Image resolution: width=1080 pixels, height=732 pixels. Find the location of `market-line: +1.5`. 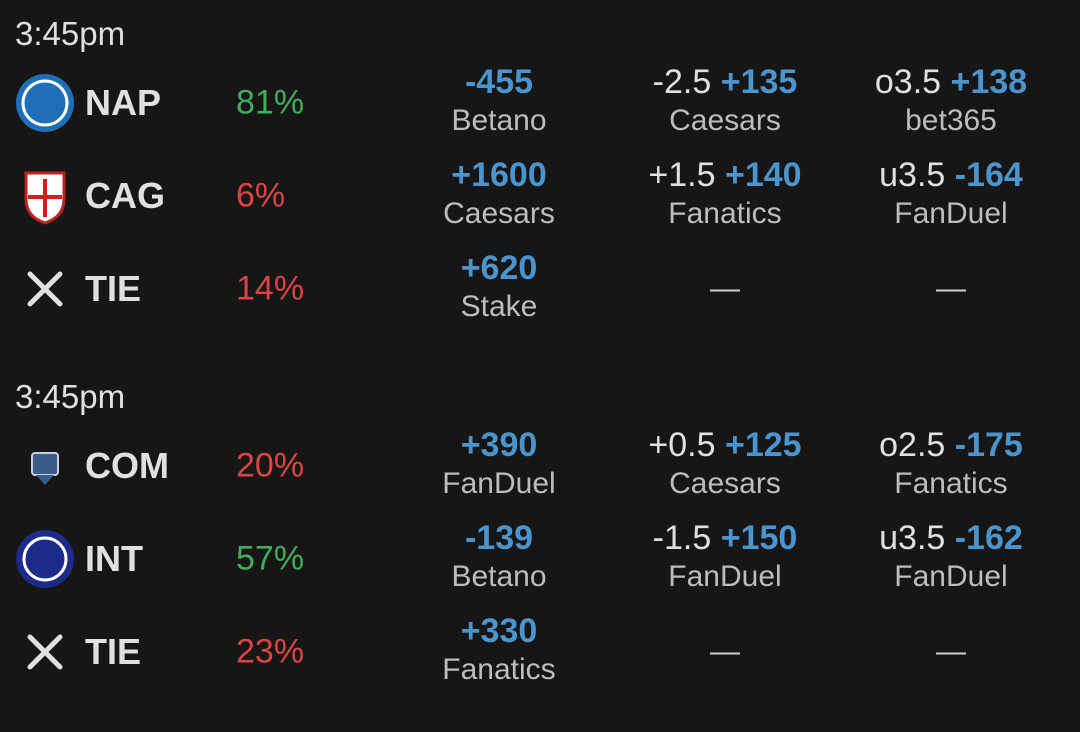

market-line: +1.5 is located at coordinates (682, 175).